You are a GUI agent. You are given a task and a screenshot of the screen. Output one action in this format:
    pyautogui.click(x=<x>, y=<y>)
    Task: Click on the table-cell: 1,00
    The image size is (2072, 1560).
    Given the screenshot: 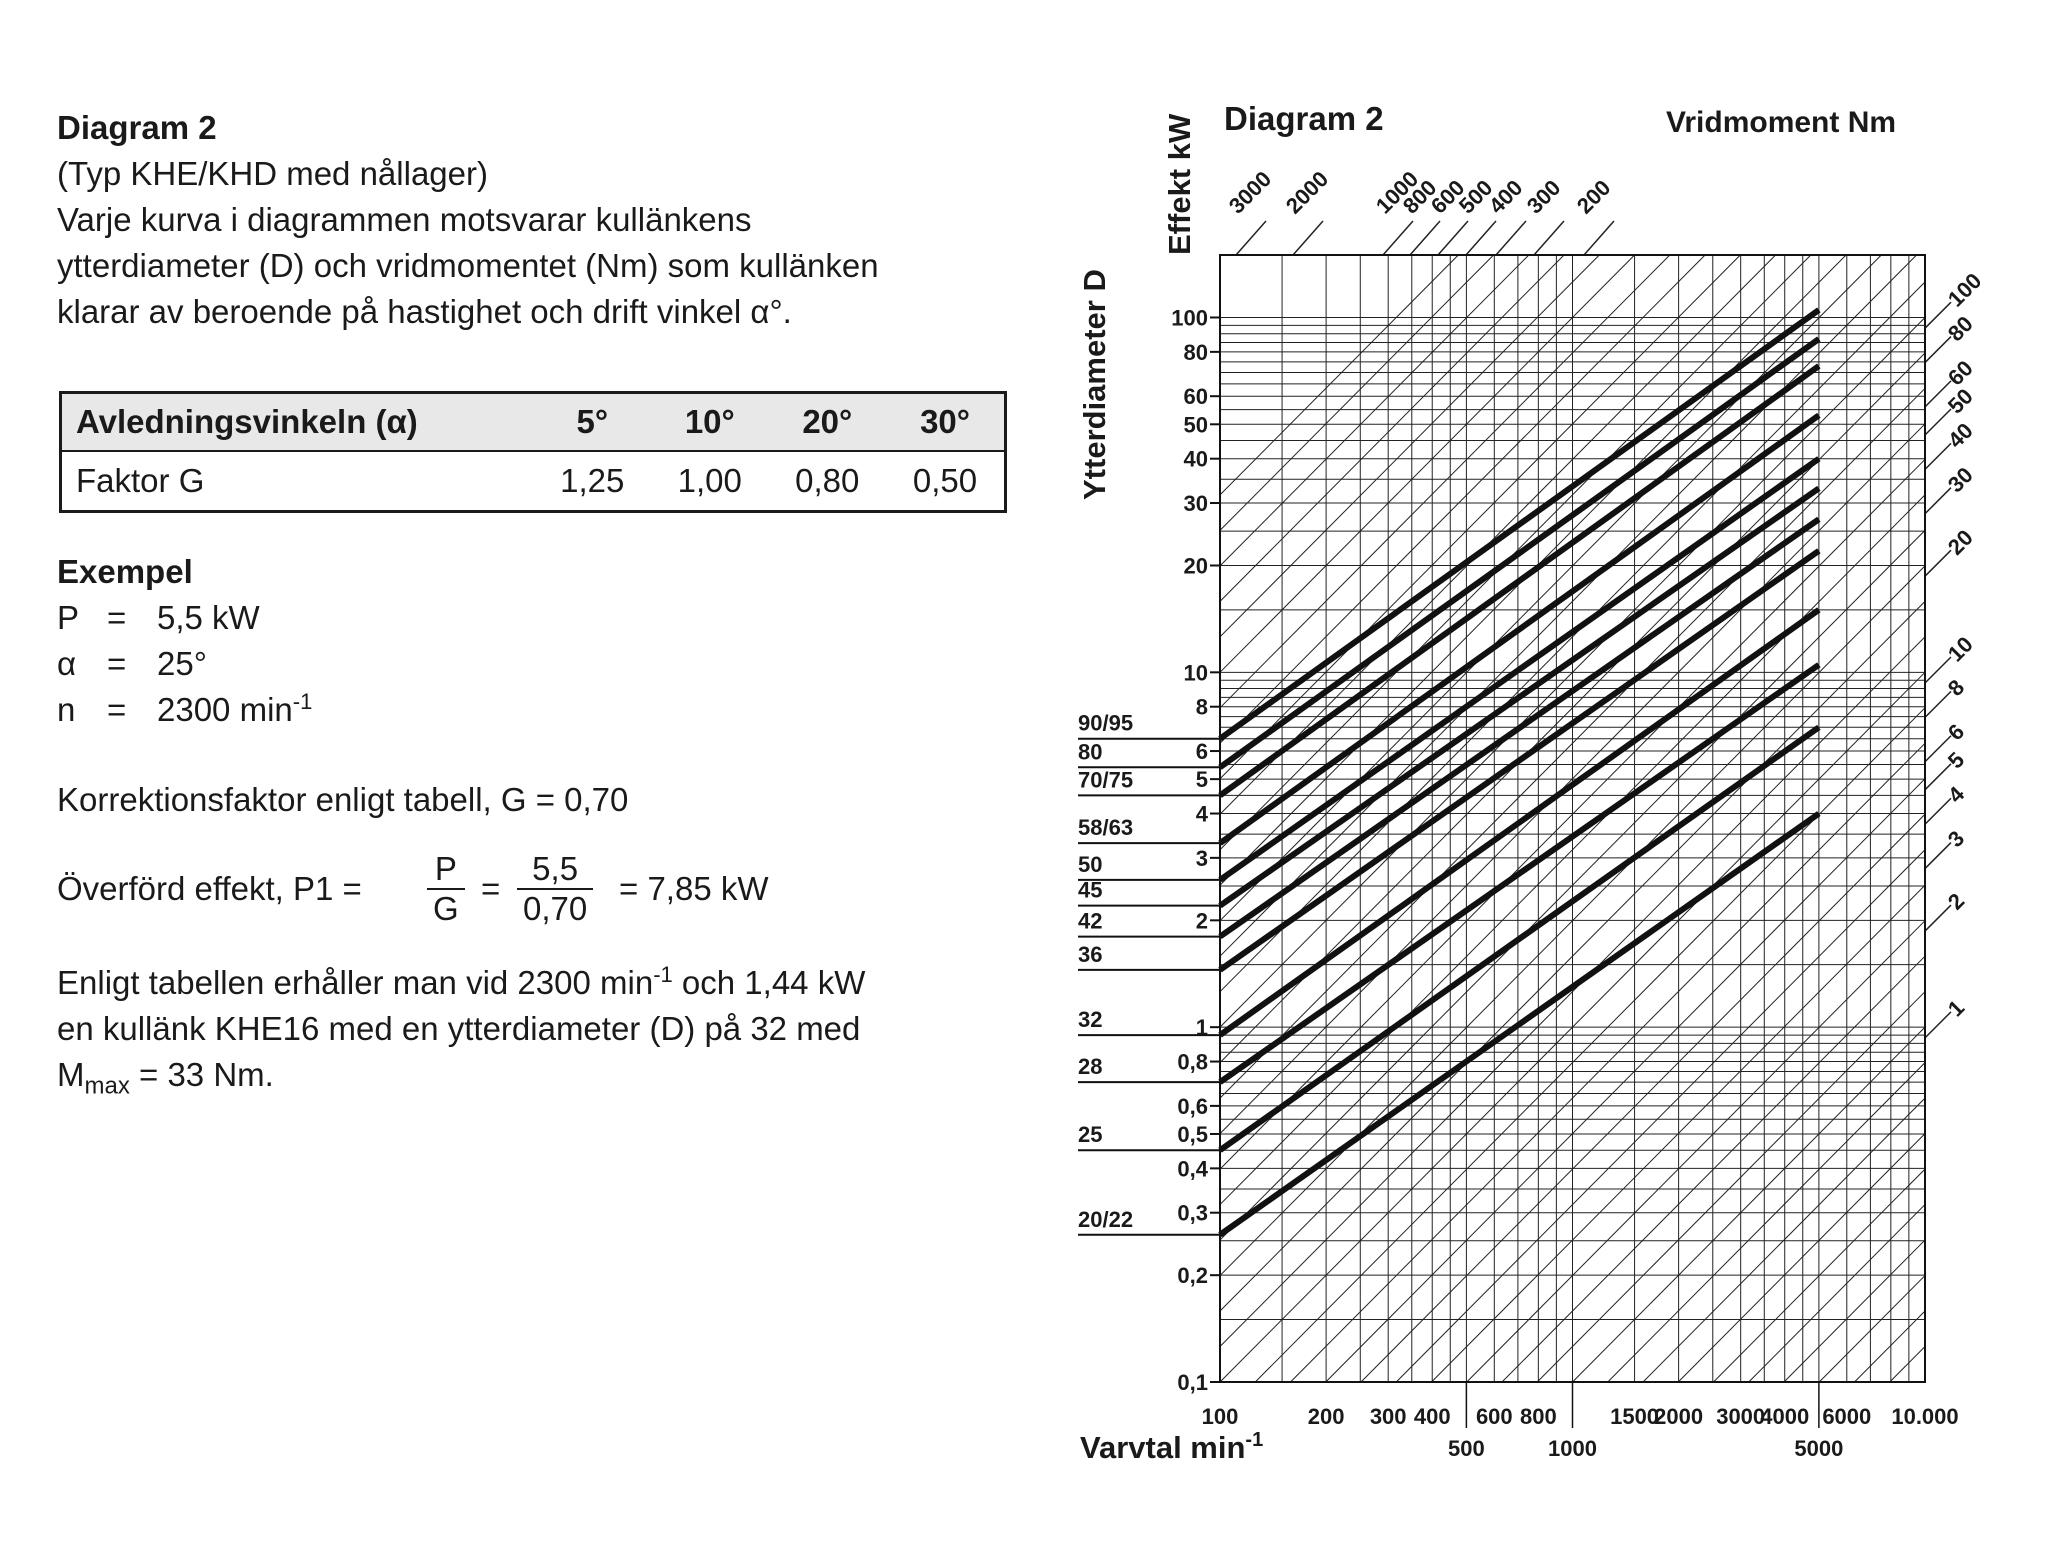 What is the action you would take?
    pyautogui.click(x=709, y=480)
    